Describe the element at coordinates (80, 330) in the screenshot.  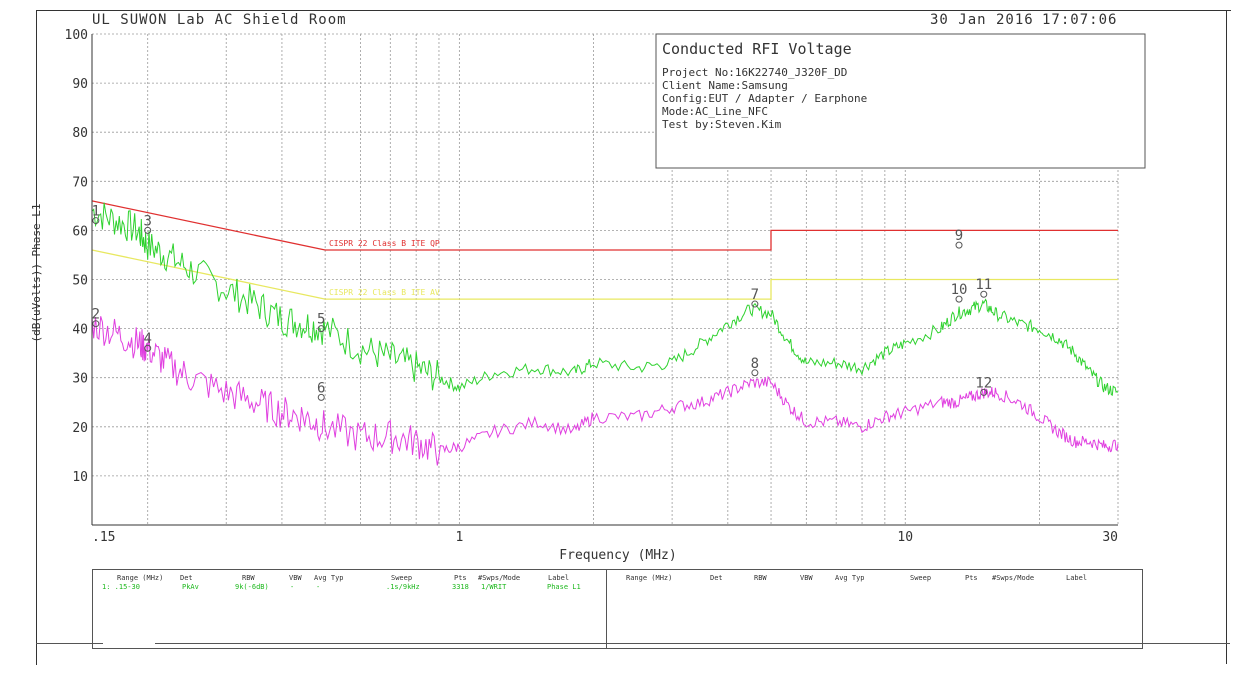
I see `y-tick-label: 40` at that location.